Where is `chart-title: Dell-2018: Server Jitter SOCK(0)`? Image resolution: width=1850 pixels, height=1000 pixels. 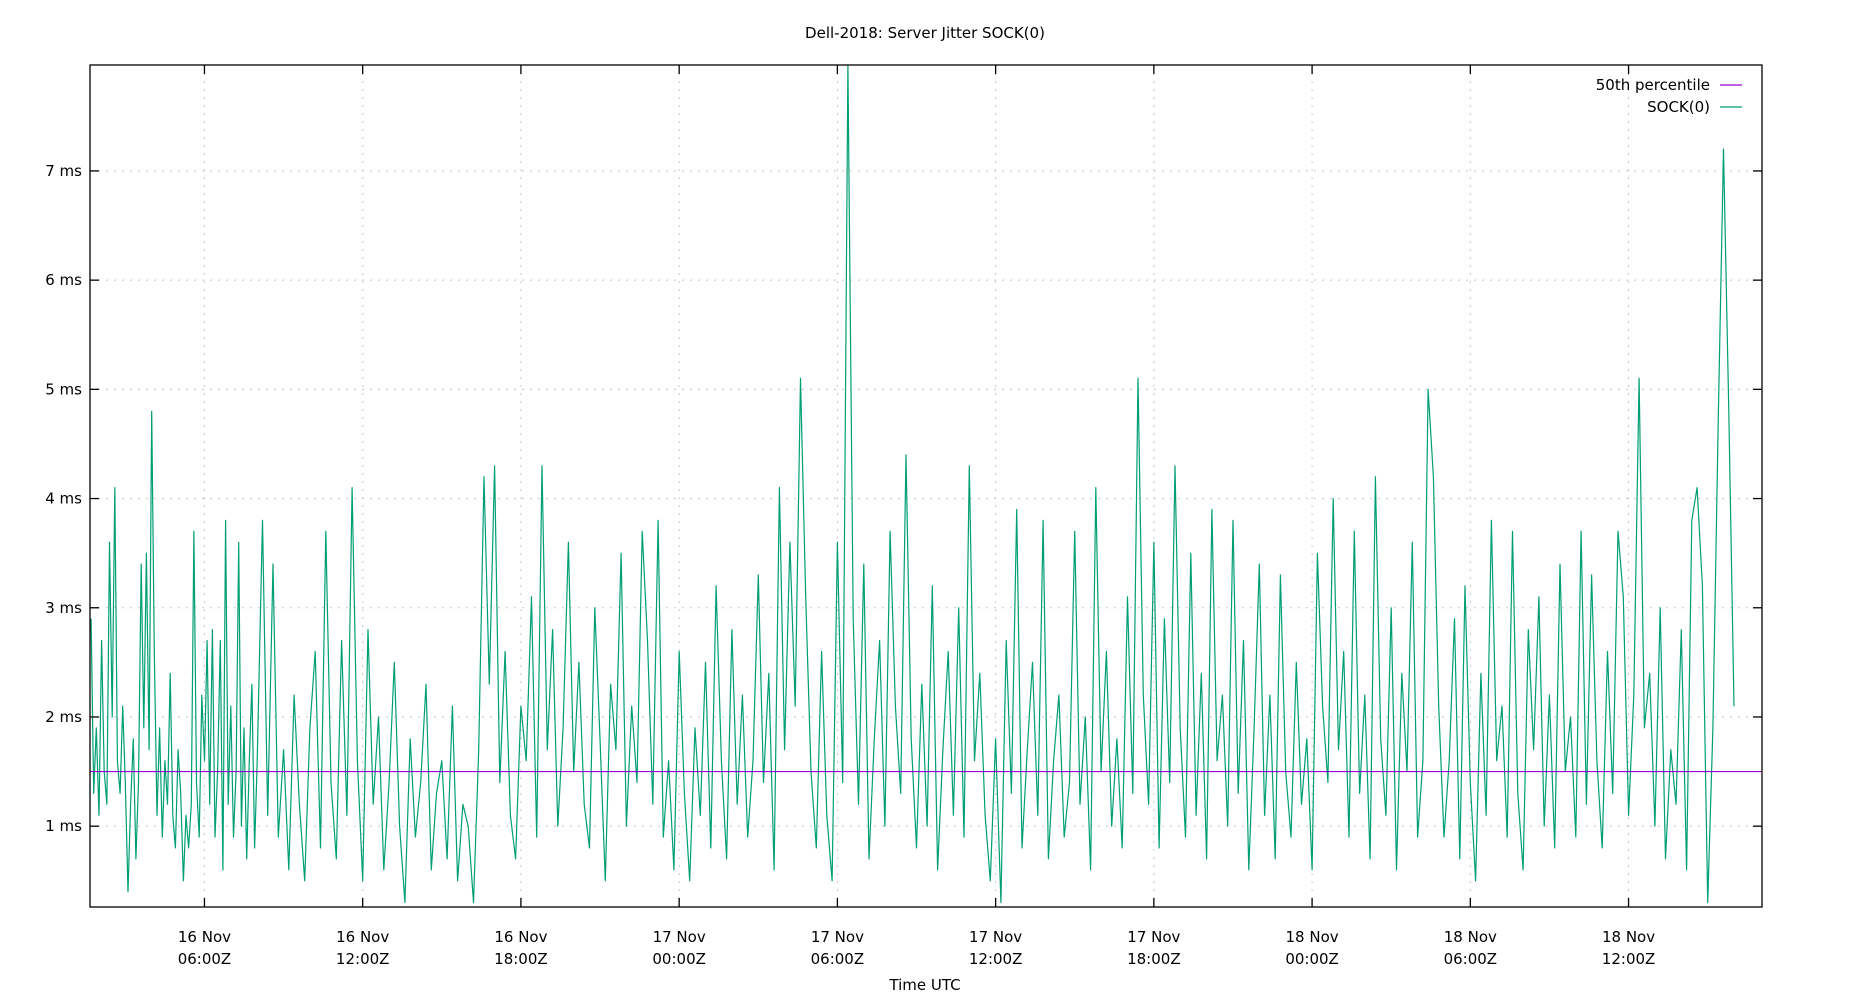
chart-title: Dell-2018: Server Jitter SOCK(0) is located at coordinates (925, 33).